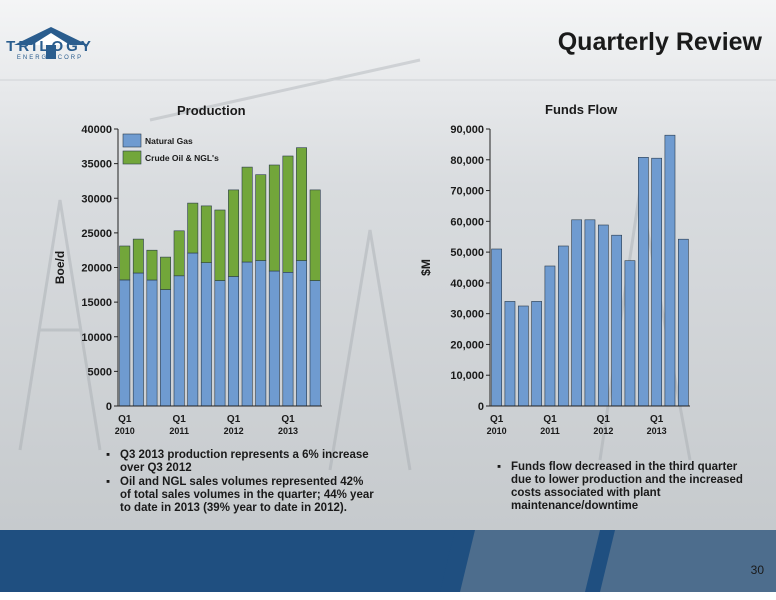 The width and height of the screenshot is (776, 600). Describe the element at coordinates (193, 228) in the screenshot. I see `bar-s2-q2-2011` at that location.